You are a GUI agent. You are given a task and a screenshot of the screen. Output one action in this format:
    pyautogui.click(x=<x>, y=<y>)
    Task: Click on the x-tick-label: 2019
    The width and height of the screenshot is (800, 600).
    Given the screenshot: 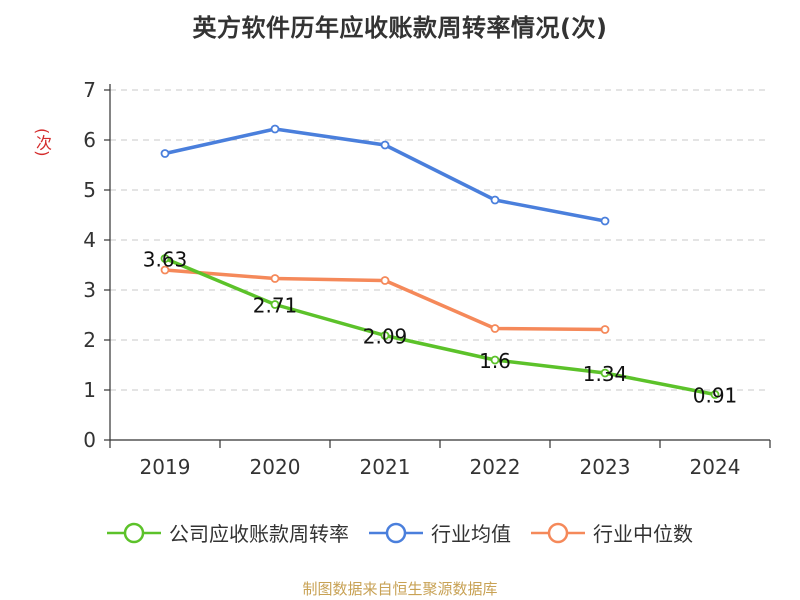 What is the action you would take?
    pyautogui.click(x=165, y=467)
    